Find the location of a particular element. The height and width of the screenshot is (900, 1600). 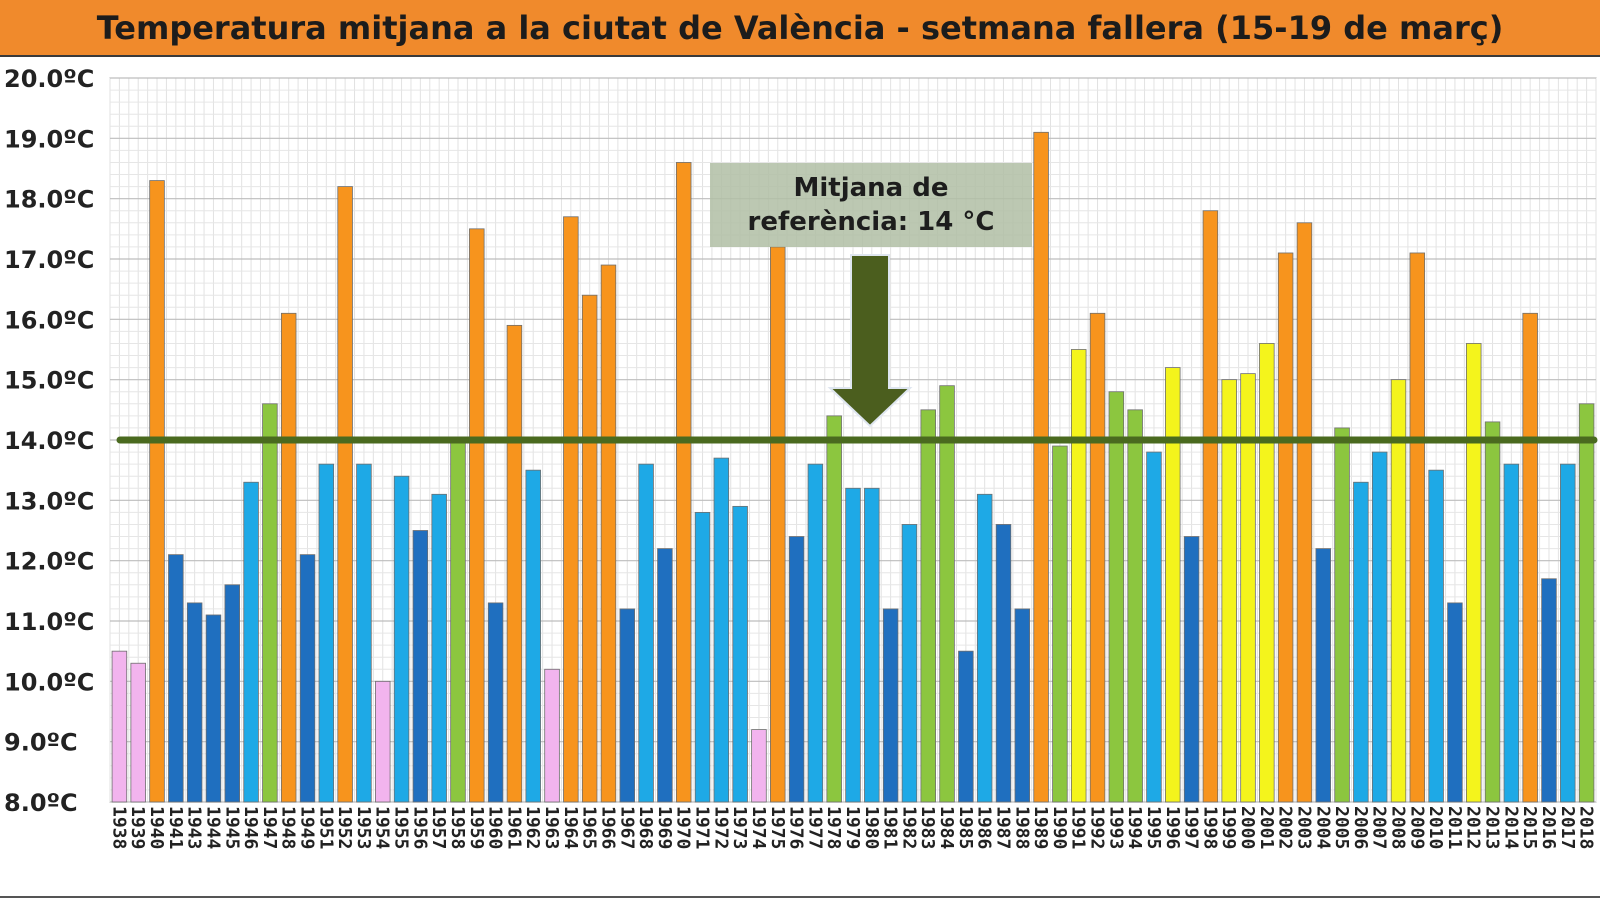

annotation-line-1: Mitjana de is located at coordinates (871, 188).